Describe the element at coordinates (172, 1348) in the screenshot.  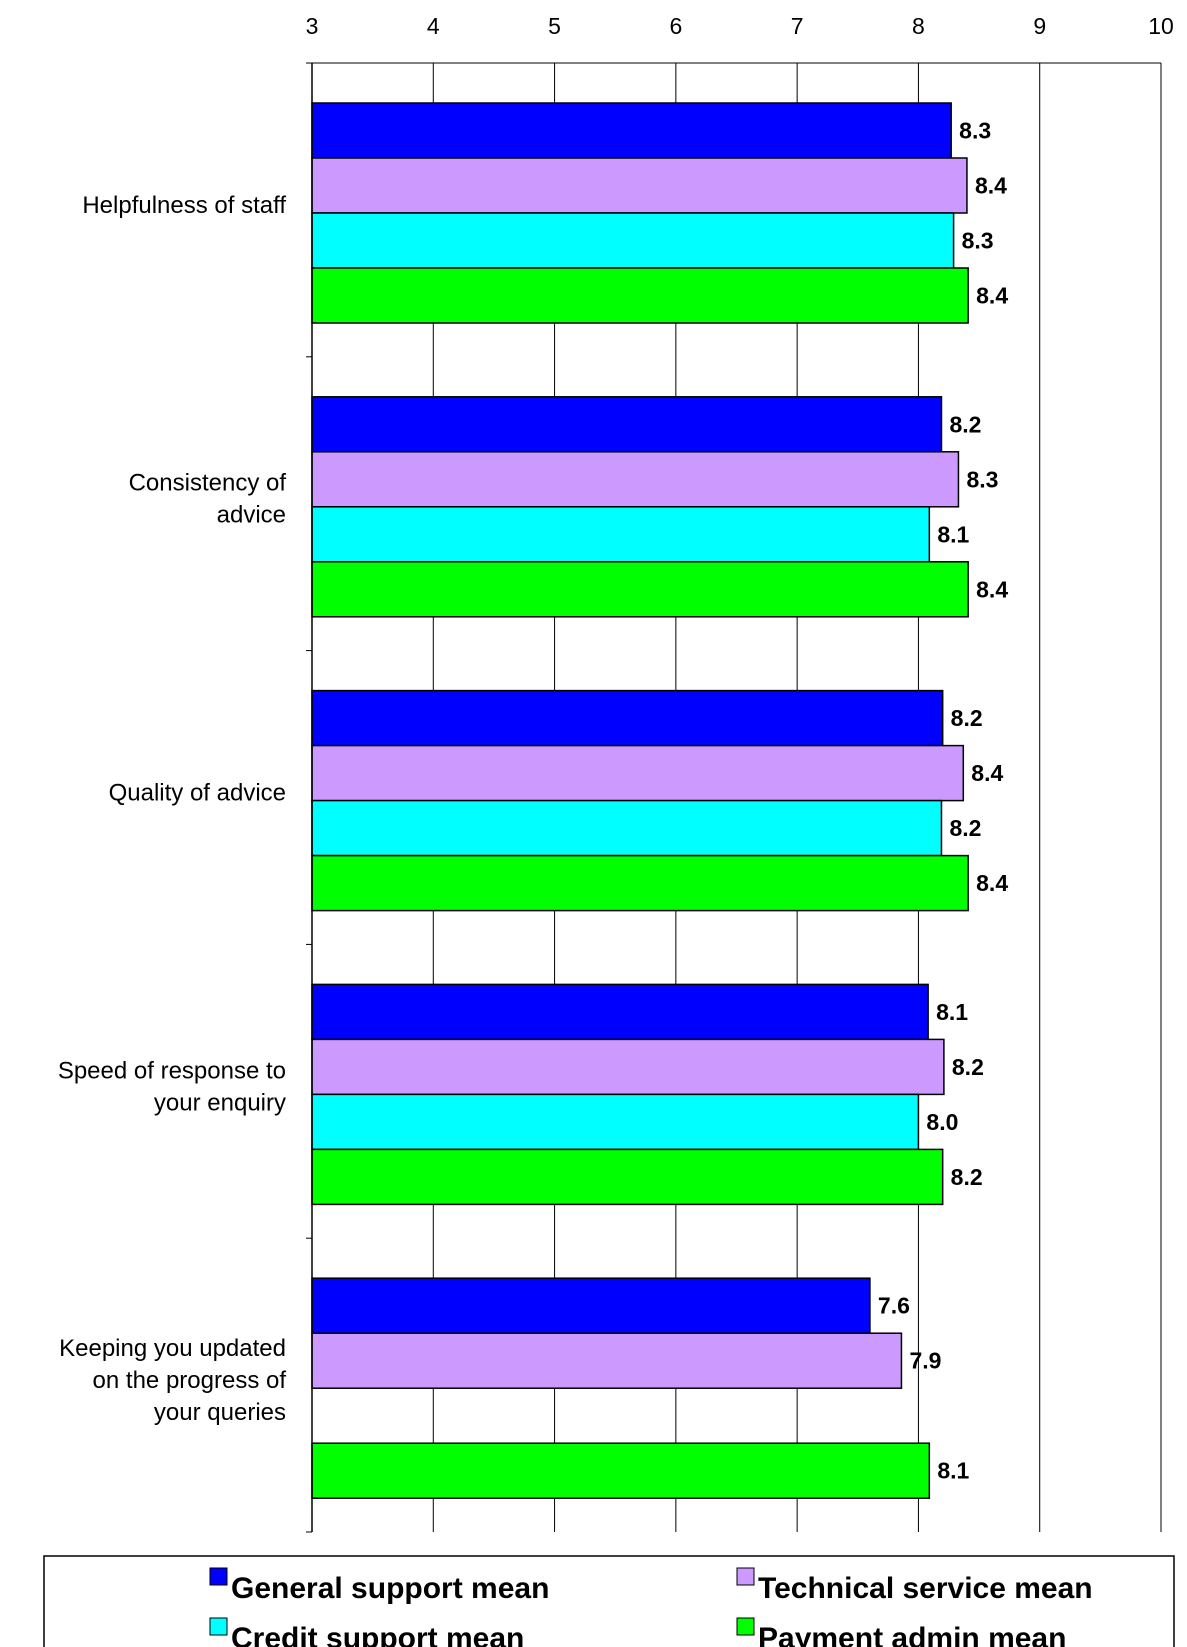
I see `category-label: Keeping you updated` at that location.